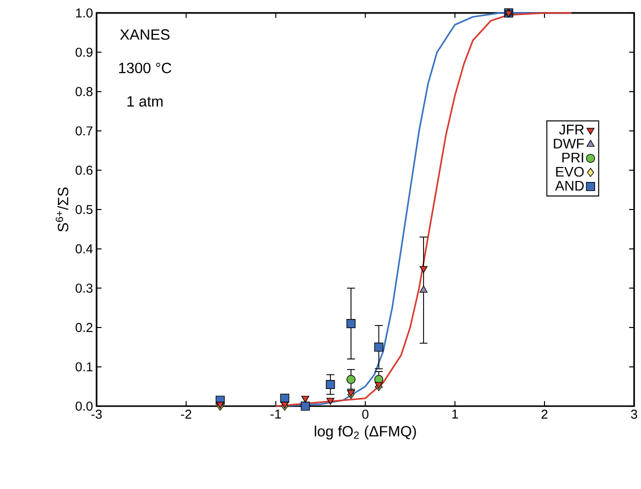 This screenshot has width=641, height=489. Describe the element at coordinates (634, 414) in the screenshot. I see `x-tick-label: 3` at that location.